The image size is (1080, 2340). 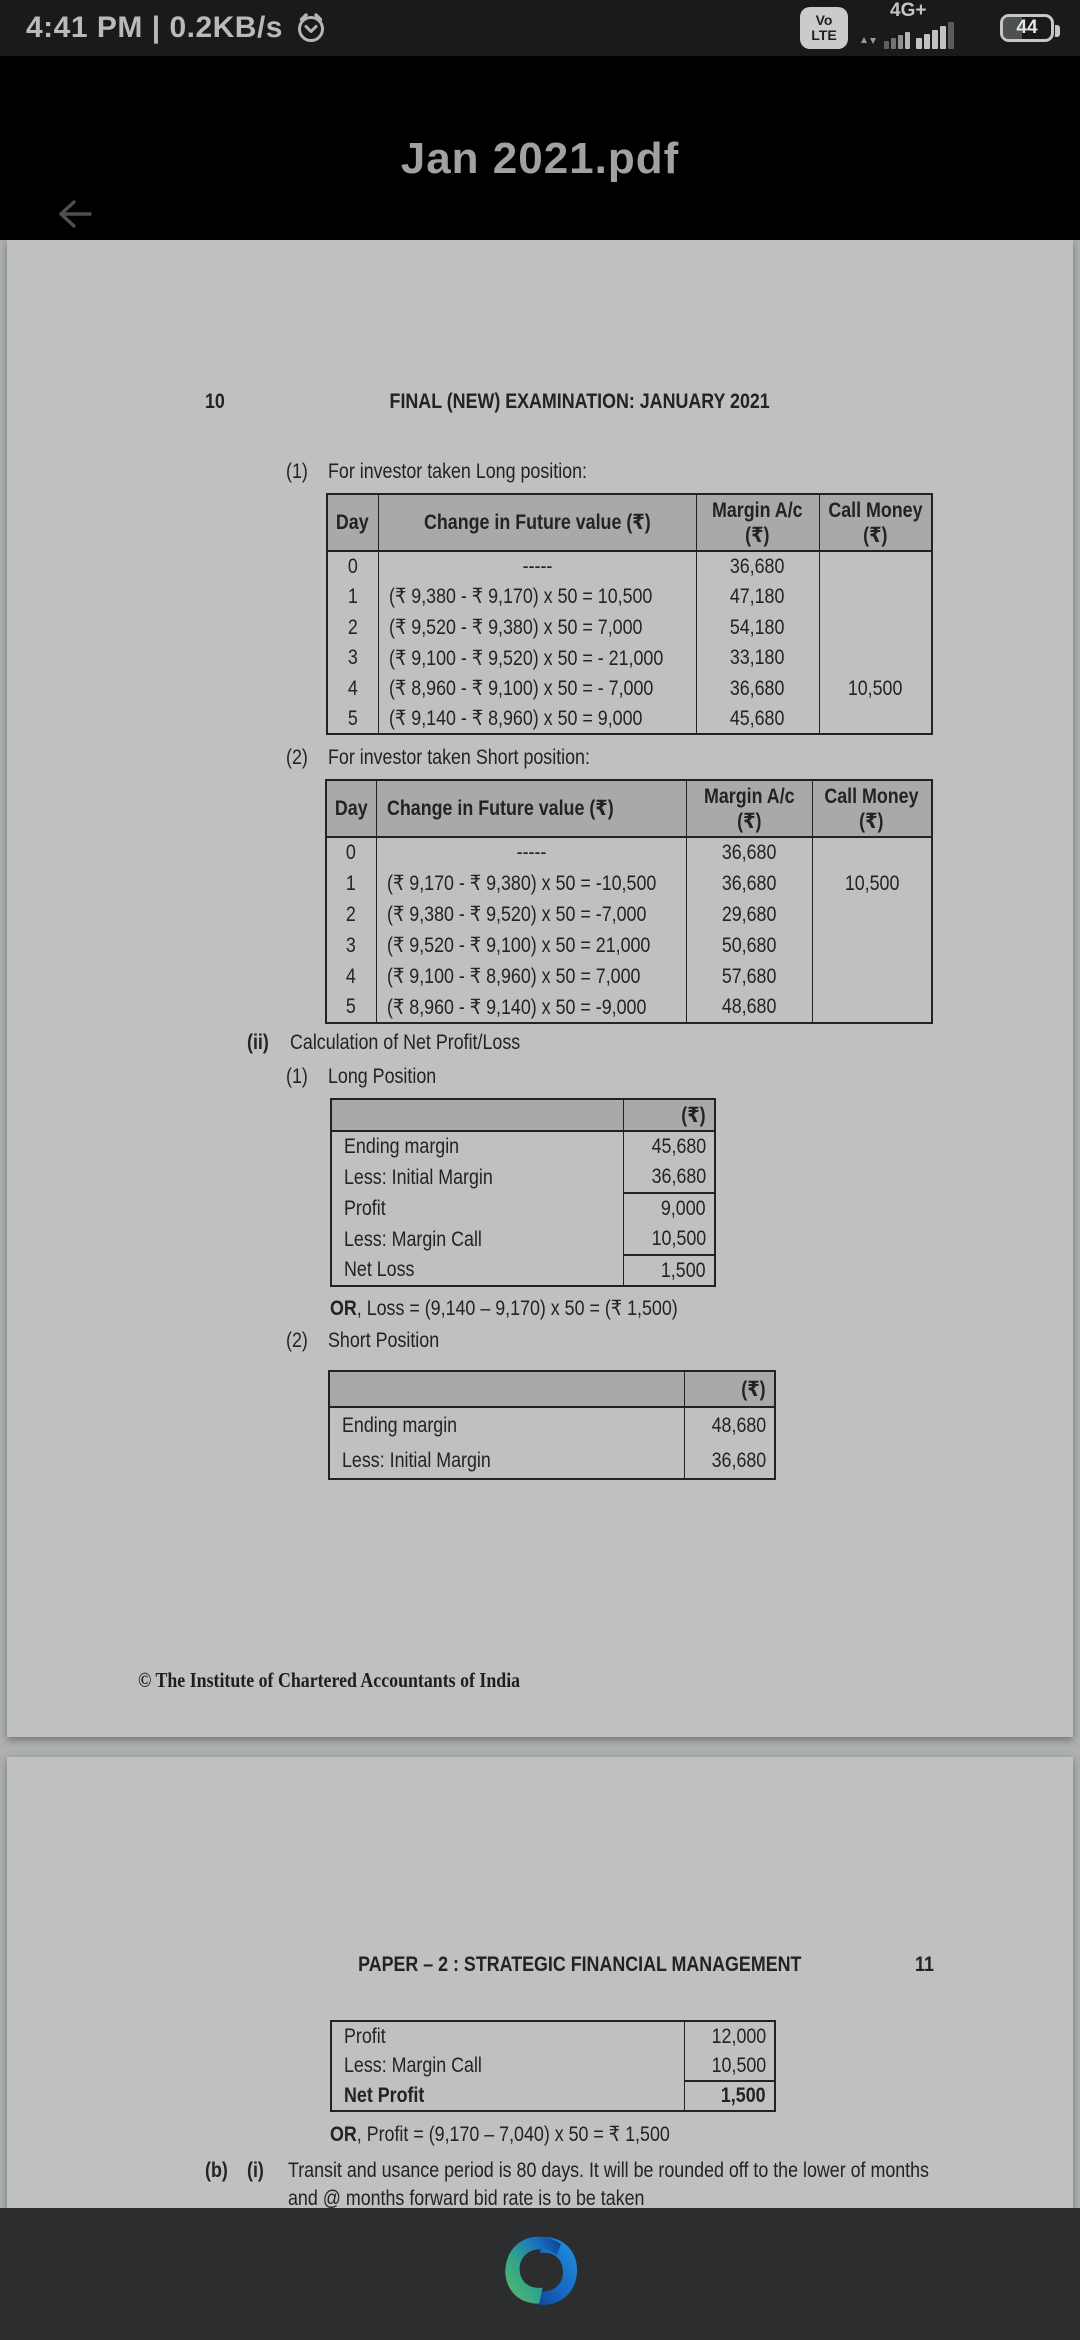 What do you see at coordinates (297, 757) in the screenshot?
I see `item-2-number: (2)` at bounding box center [297, 757].